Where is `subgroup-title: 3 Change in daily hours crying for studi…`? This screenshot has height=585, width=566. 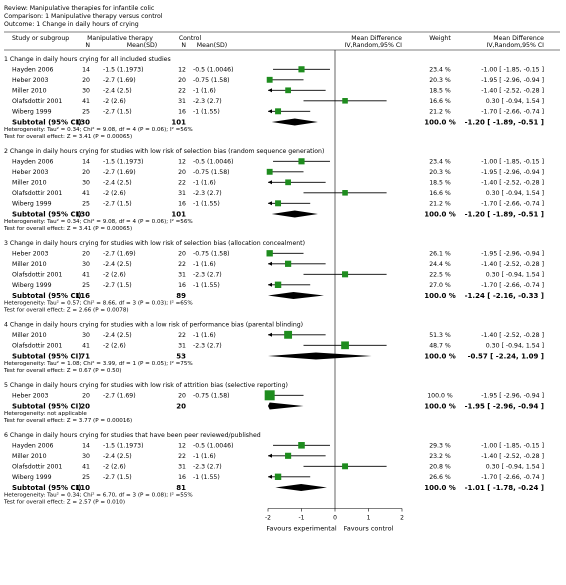
subgroup-title: 3 Change in daily hours crying for studi… is located at coordinates (154, 243).